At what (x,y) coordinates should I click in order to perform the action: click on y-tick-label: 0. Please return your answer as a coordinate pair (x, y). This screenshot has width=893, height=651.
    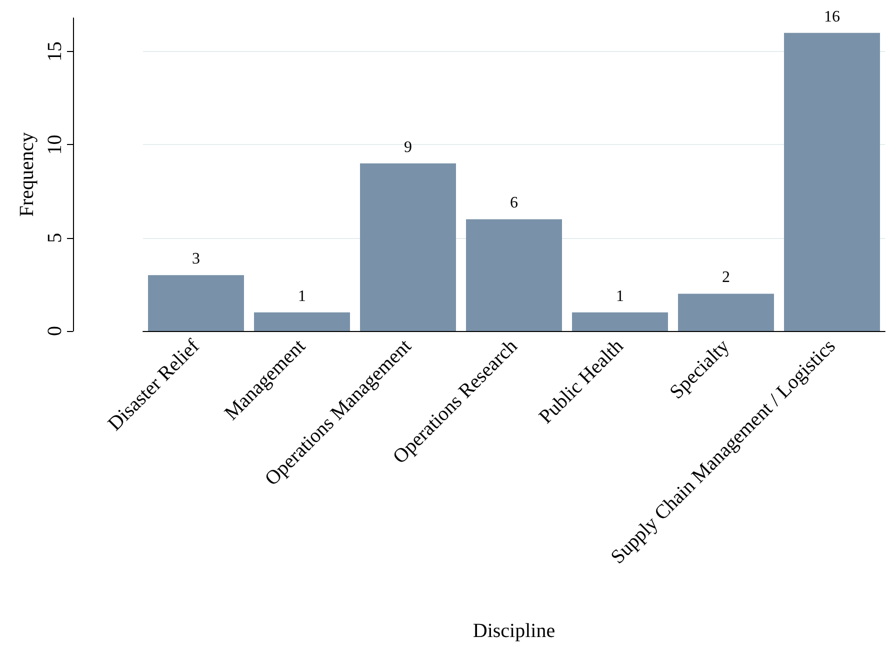
    Looking at the image, I should click on (55, 331).